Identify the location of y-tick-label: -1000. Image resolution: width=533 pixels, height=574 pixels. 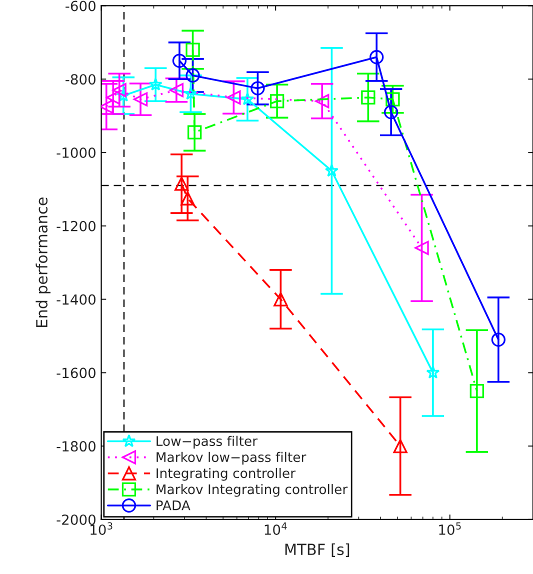
(76, 152).